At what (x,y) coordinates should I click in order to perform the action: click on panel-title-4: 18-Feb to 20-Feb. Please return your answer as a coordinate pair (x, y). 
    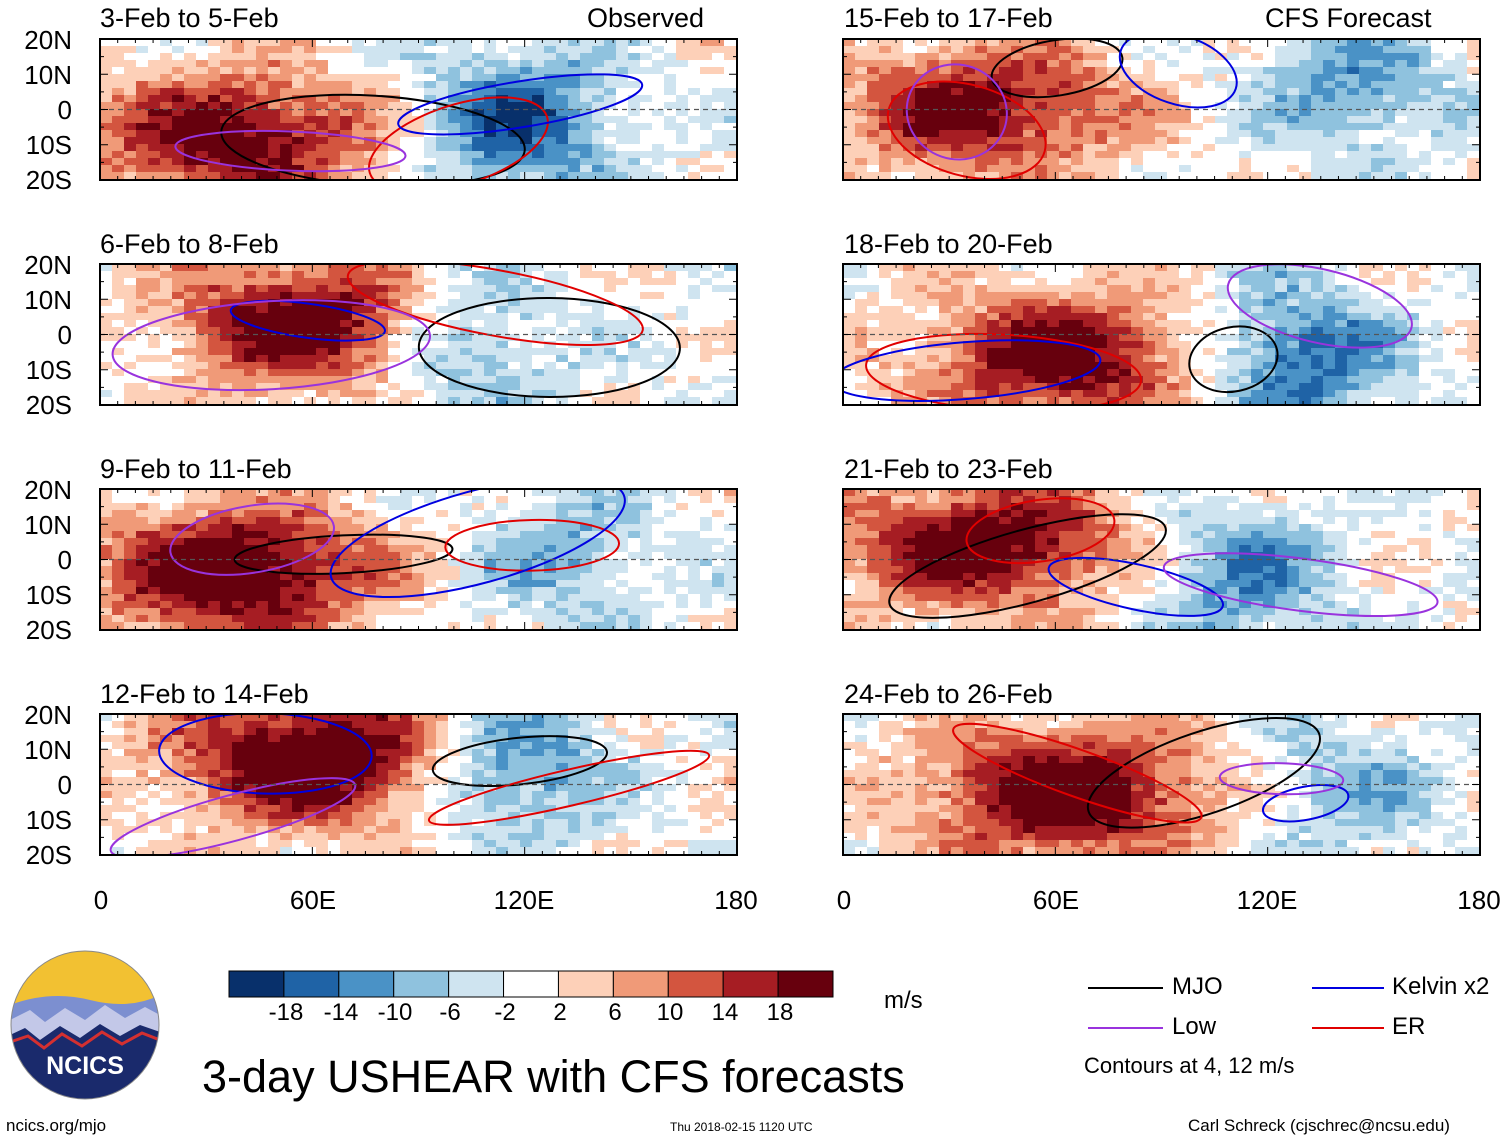
    Looking at the image, I should click on (948, 244).